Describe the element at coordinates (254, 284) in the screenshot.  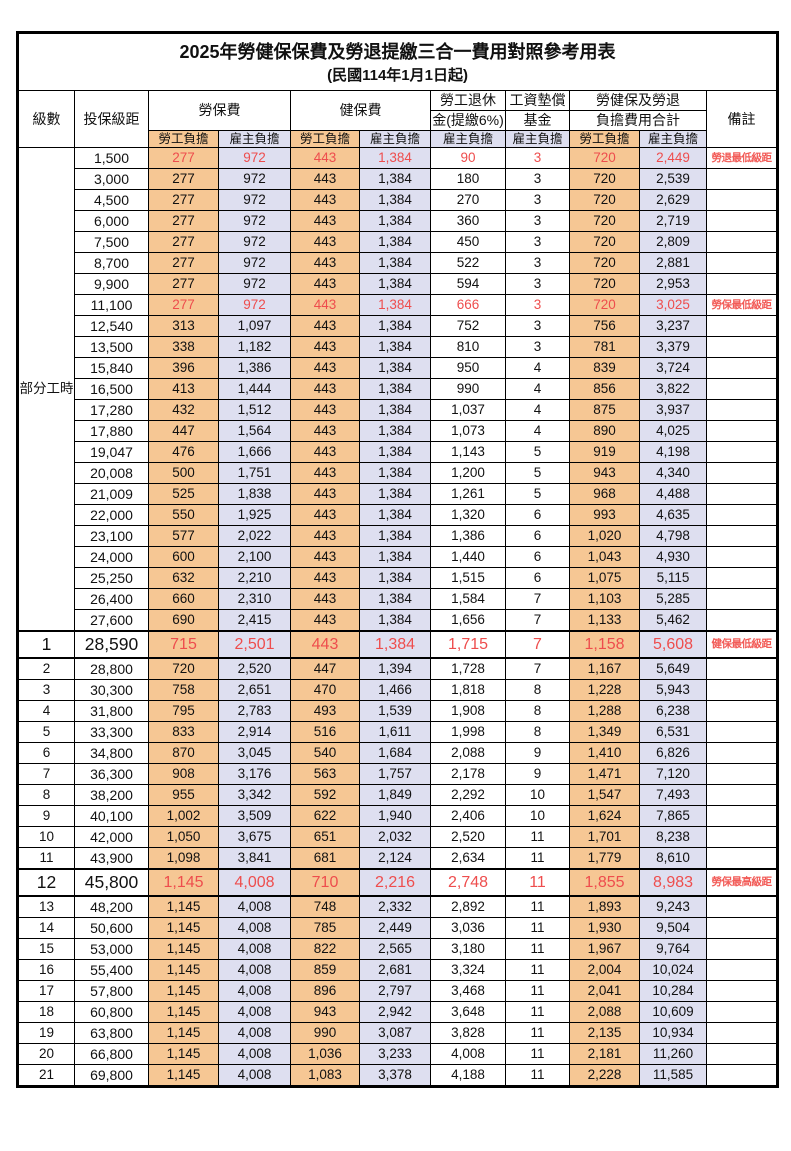
I see `value-cell: 972` at that location.